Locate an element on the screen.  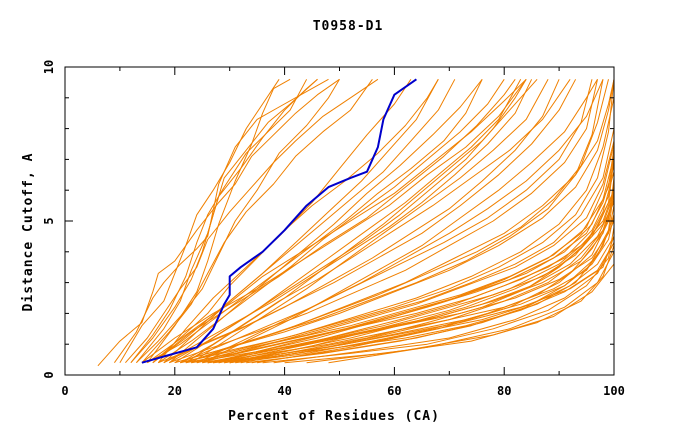
x-tick-label: 60 is located at coordinates (394, 391).